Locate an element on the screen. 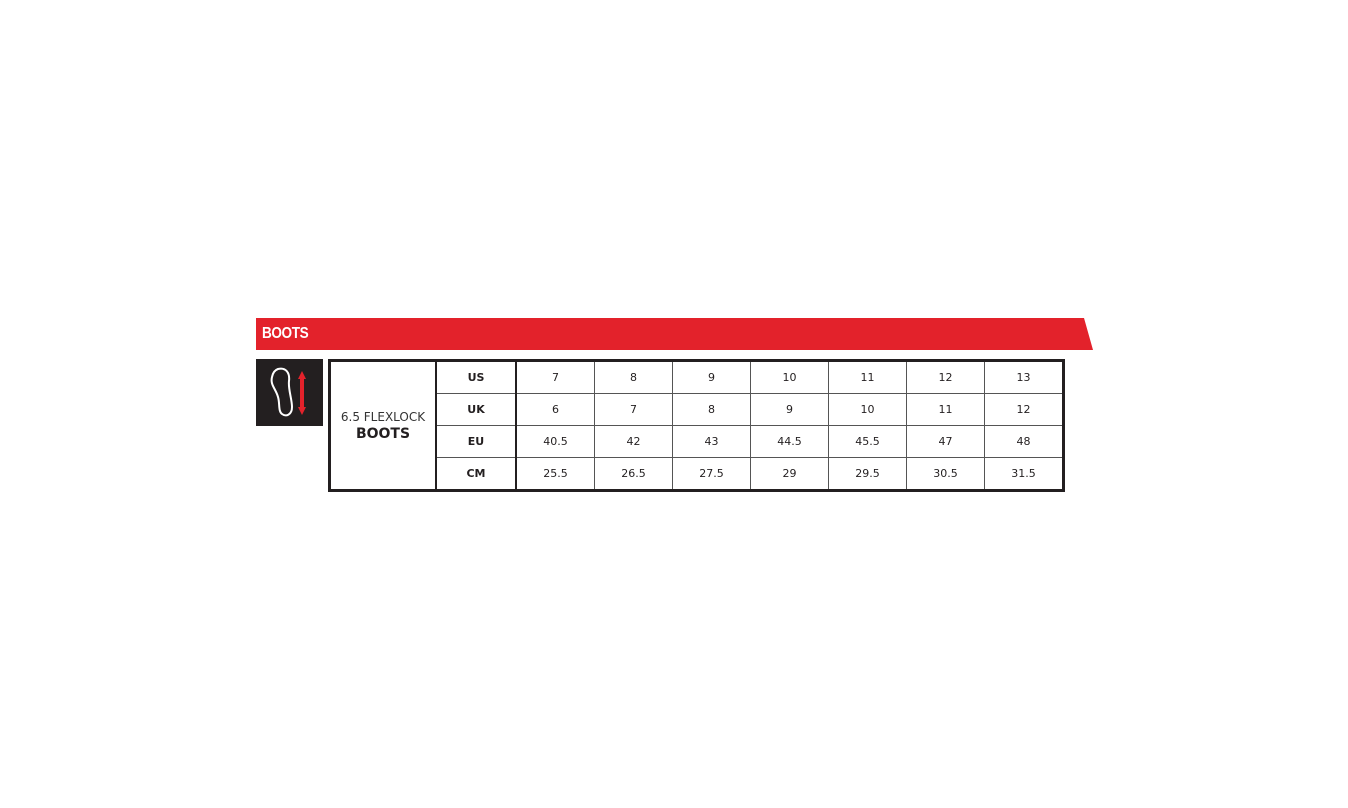 The image size is (1348, 808). product-type: BOOTS is located at coordinates (383, 433).